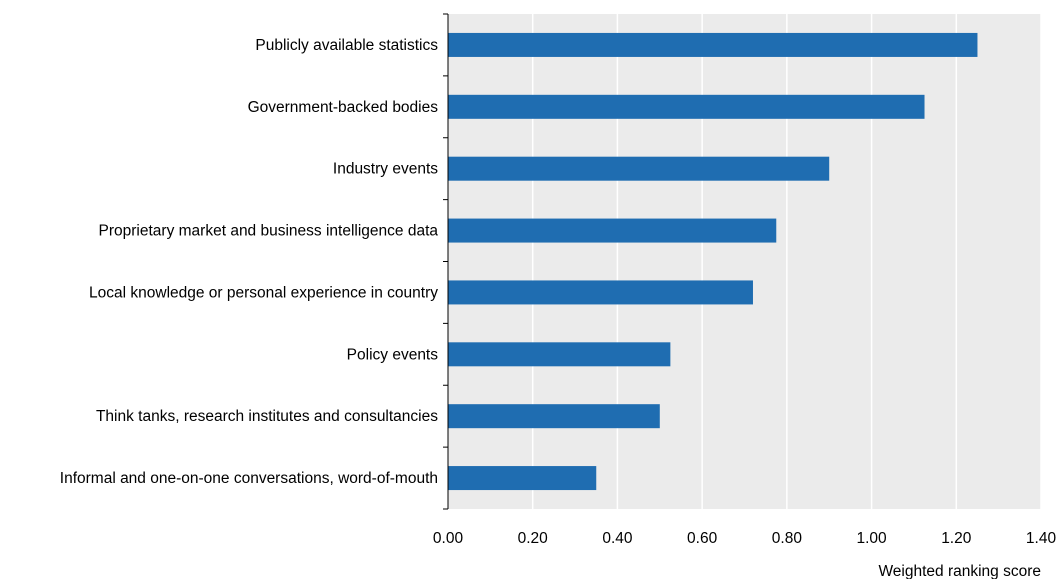 The image size is (1059, 579). I want to click on x-tick-label: 1.40, so click(1041, 538).